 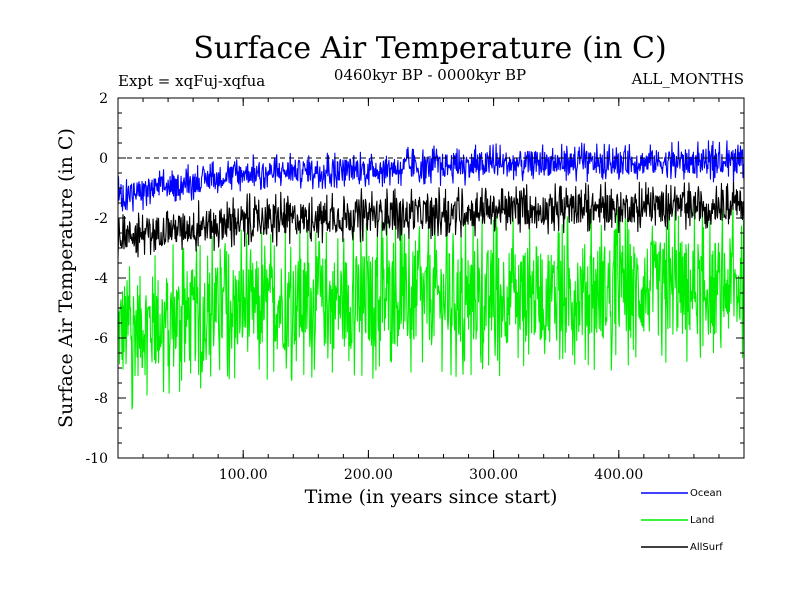 I want to click on x-tick-label: 100.00, so click(x=243, y=475).